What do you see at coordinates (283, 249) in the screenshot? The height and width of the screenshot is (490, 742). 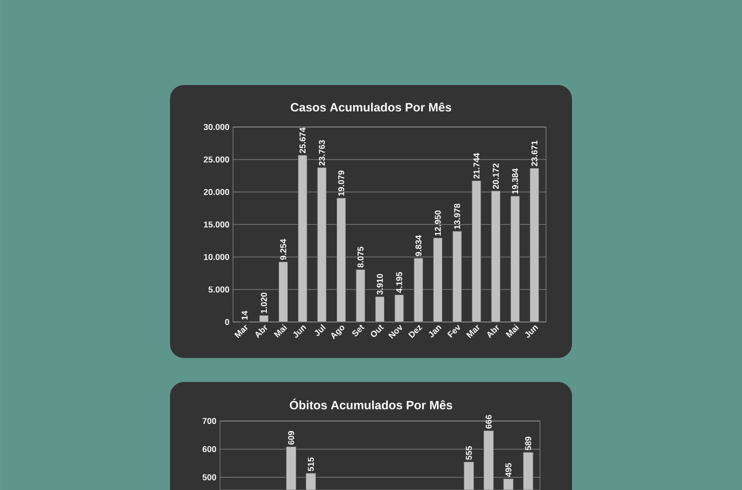 I see `data-label: 9.254` at bounding box center [283, 249].